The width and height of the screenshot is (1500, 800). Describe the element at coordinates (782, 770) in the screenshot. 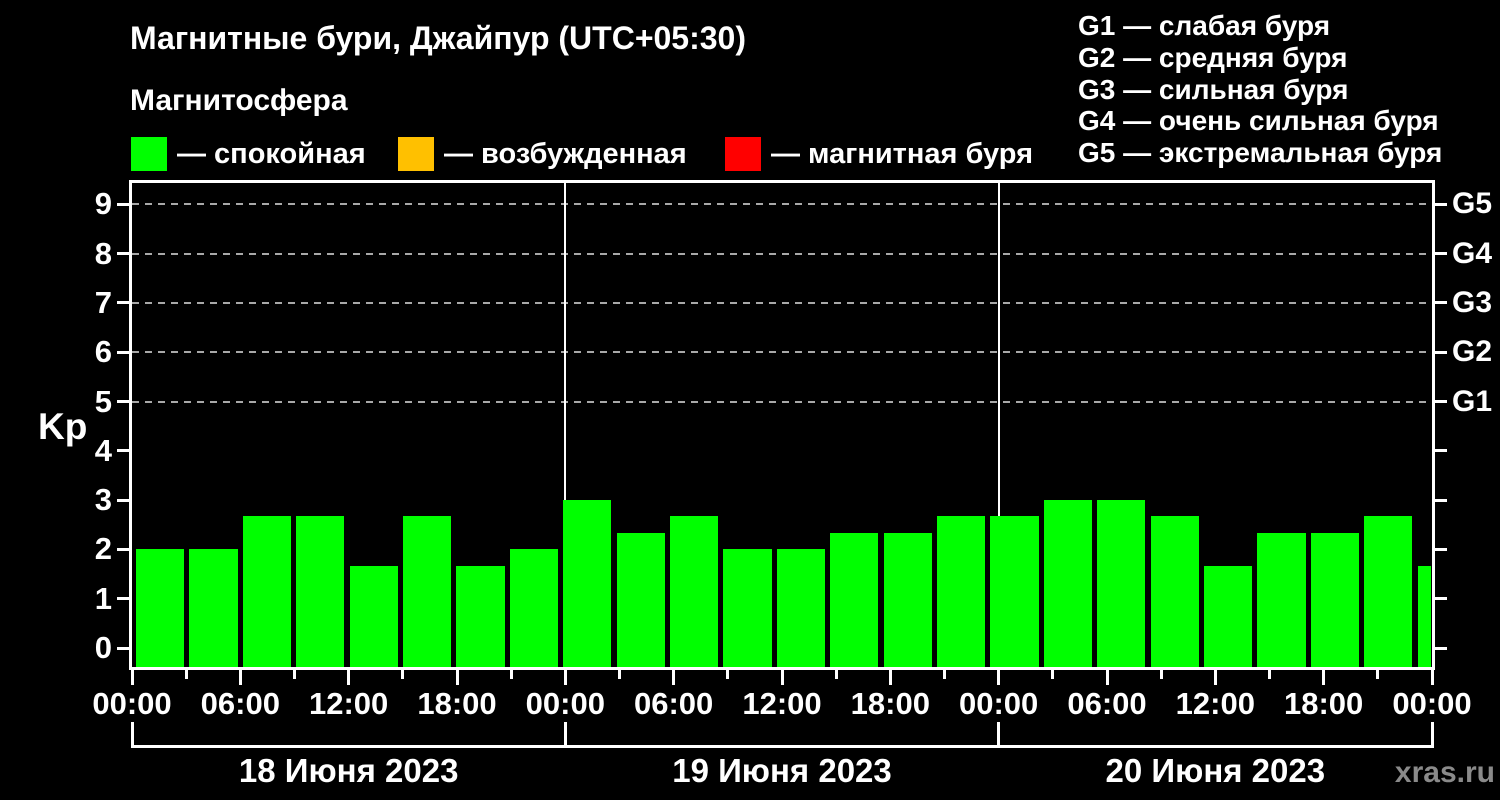

I see `day-label: 19 Июня 2023` at that location.